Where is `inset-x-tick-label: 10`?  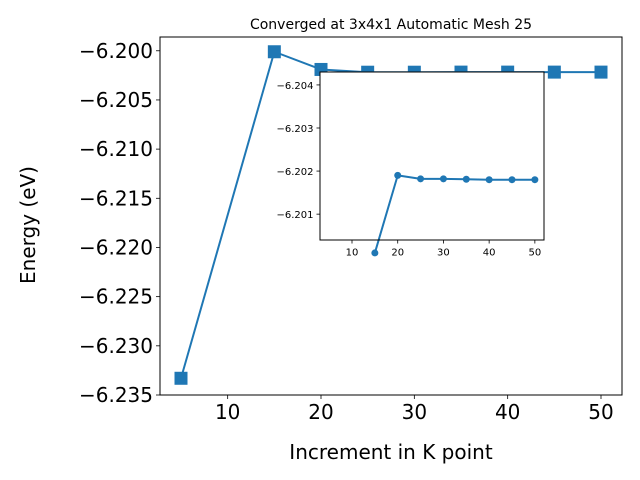 inset-x-tick-label: 10 is located at coordinates (352, 253).